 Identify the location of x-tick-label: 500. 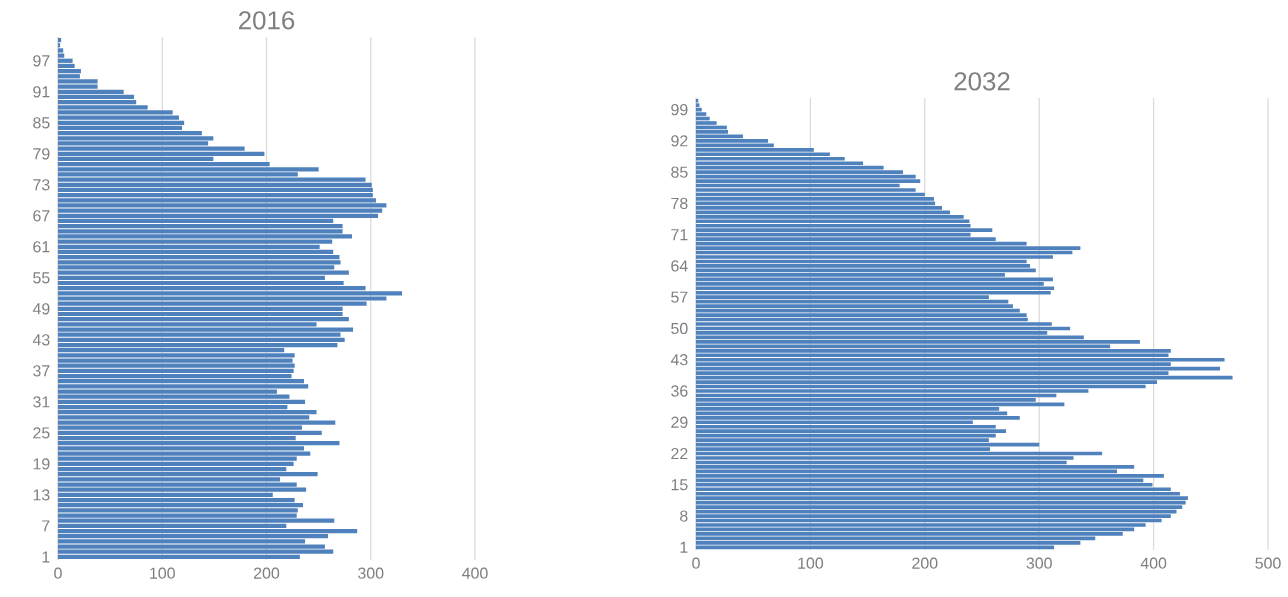
(1268, 563).